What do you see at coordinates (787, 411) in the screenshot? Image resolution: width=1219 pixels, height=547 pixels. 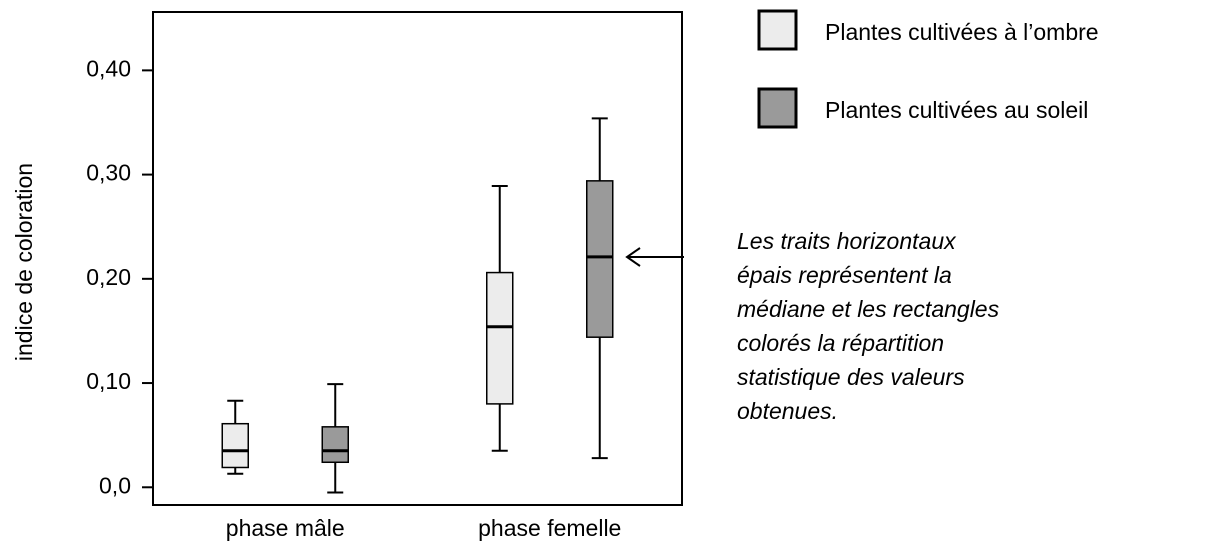 I see `annotation-line: obtenues.` at bounding box center [787, 411].